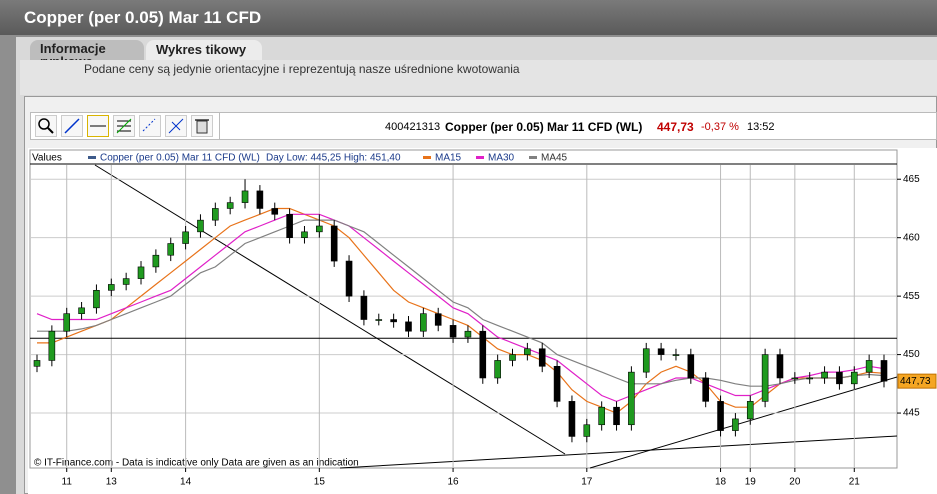 This screenshot has width=937, height=494. What do you see at coordinates (72, 126) in the screenshot?
I see `line-tool` at bounding box center [72, 126].